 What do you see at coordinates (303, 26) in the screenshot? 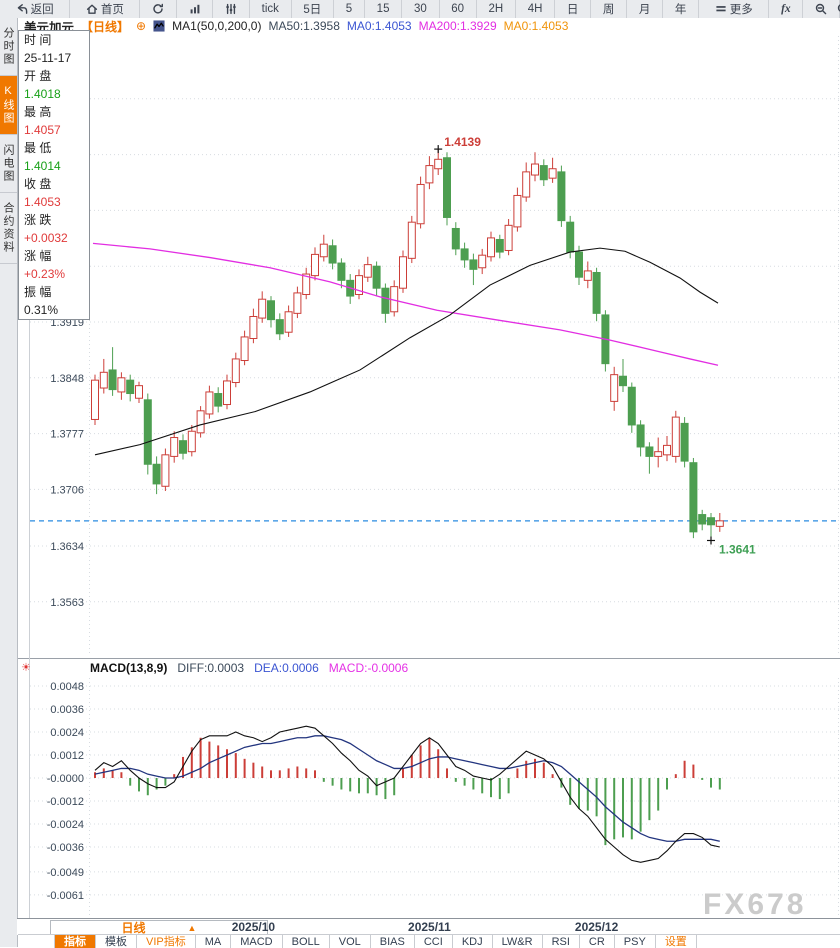
I see `ma50-value: MA50:1.3958` at bounding box center [303, 26].